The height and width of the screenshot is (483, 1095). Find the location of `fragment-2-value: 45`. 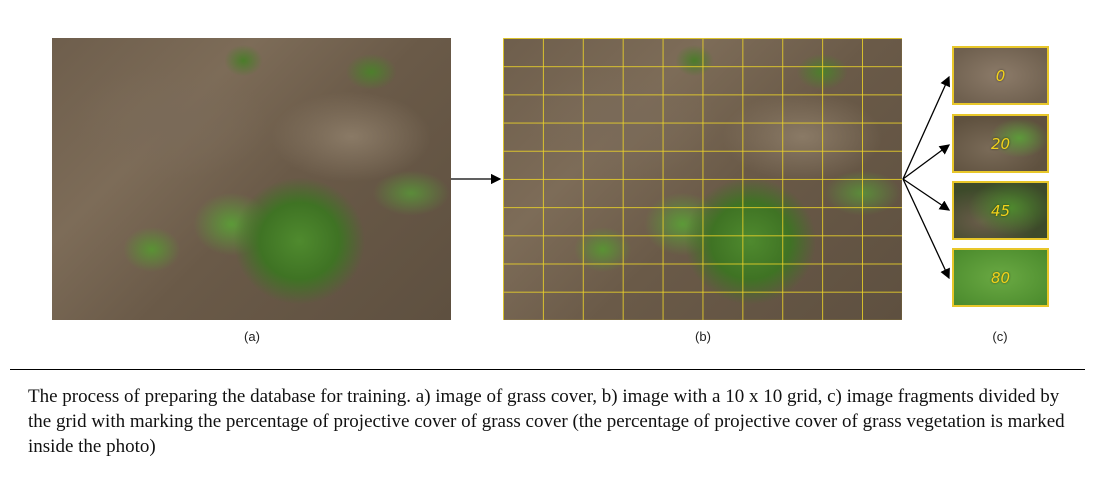

fragment-2-value: 45 is located at coordinates (1000, 210).